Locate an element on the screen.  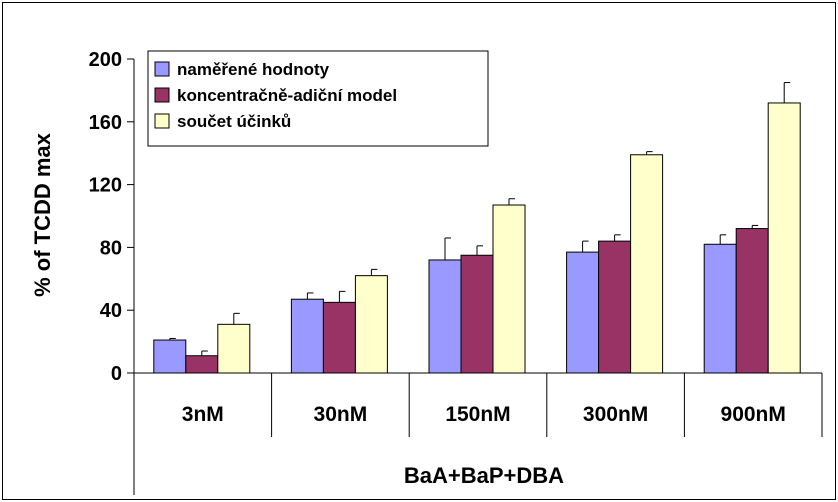
x-axis: 3nM 30nM 150nM 300nM 900nM is located at coordinates (478, 404).